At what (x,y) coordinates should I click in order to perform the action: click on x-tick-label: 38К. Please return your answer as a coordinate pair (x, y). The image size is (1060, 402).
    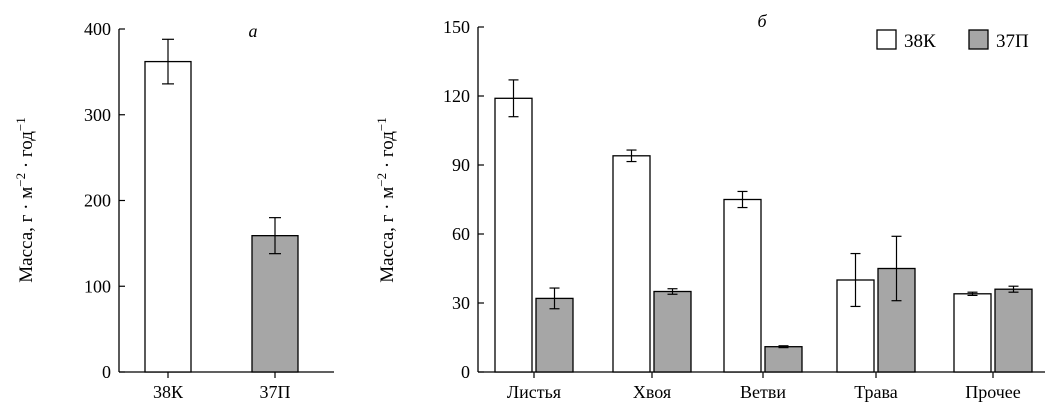
    Looking at the image, I should click on (168, 392).